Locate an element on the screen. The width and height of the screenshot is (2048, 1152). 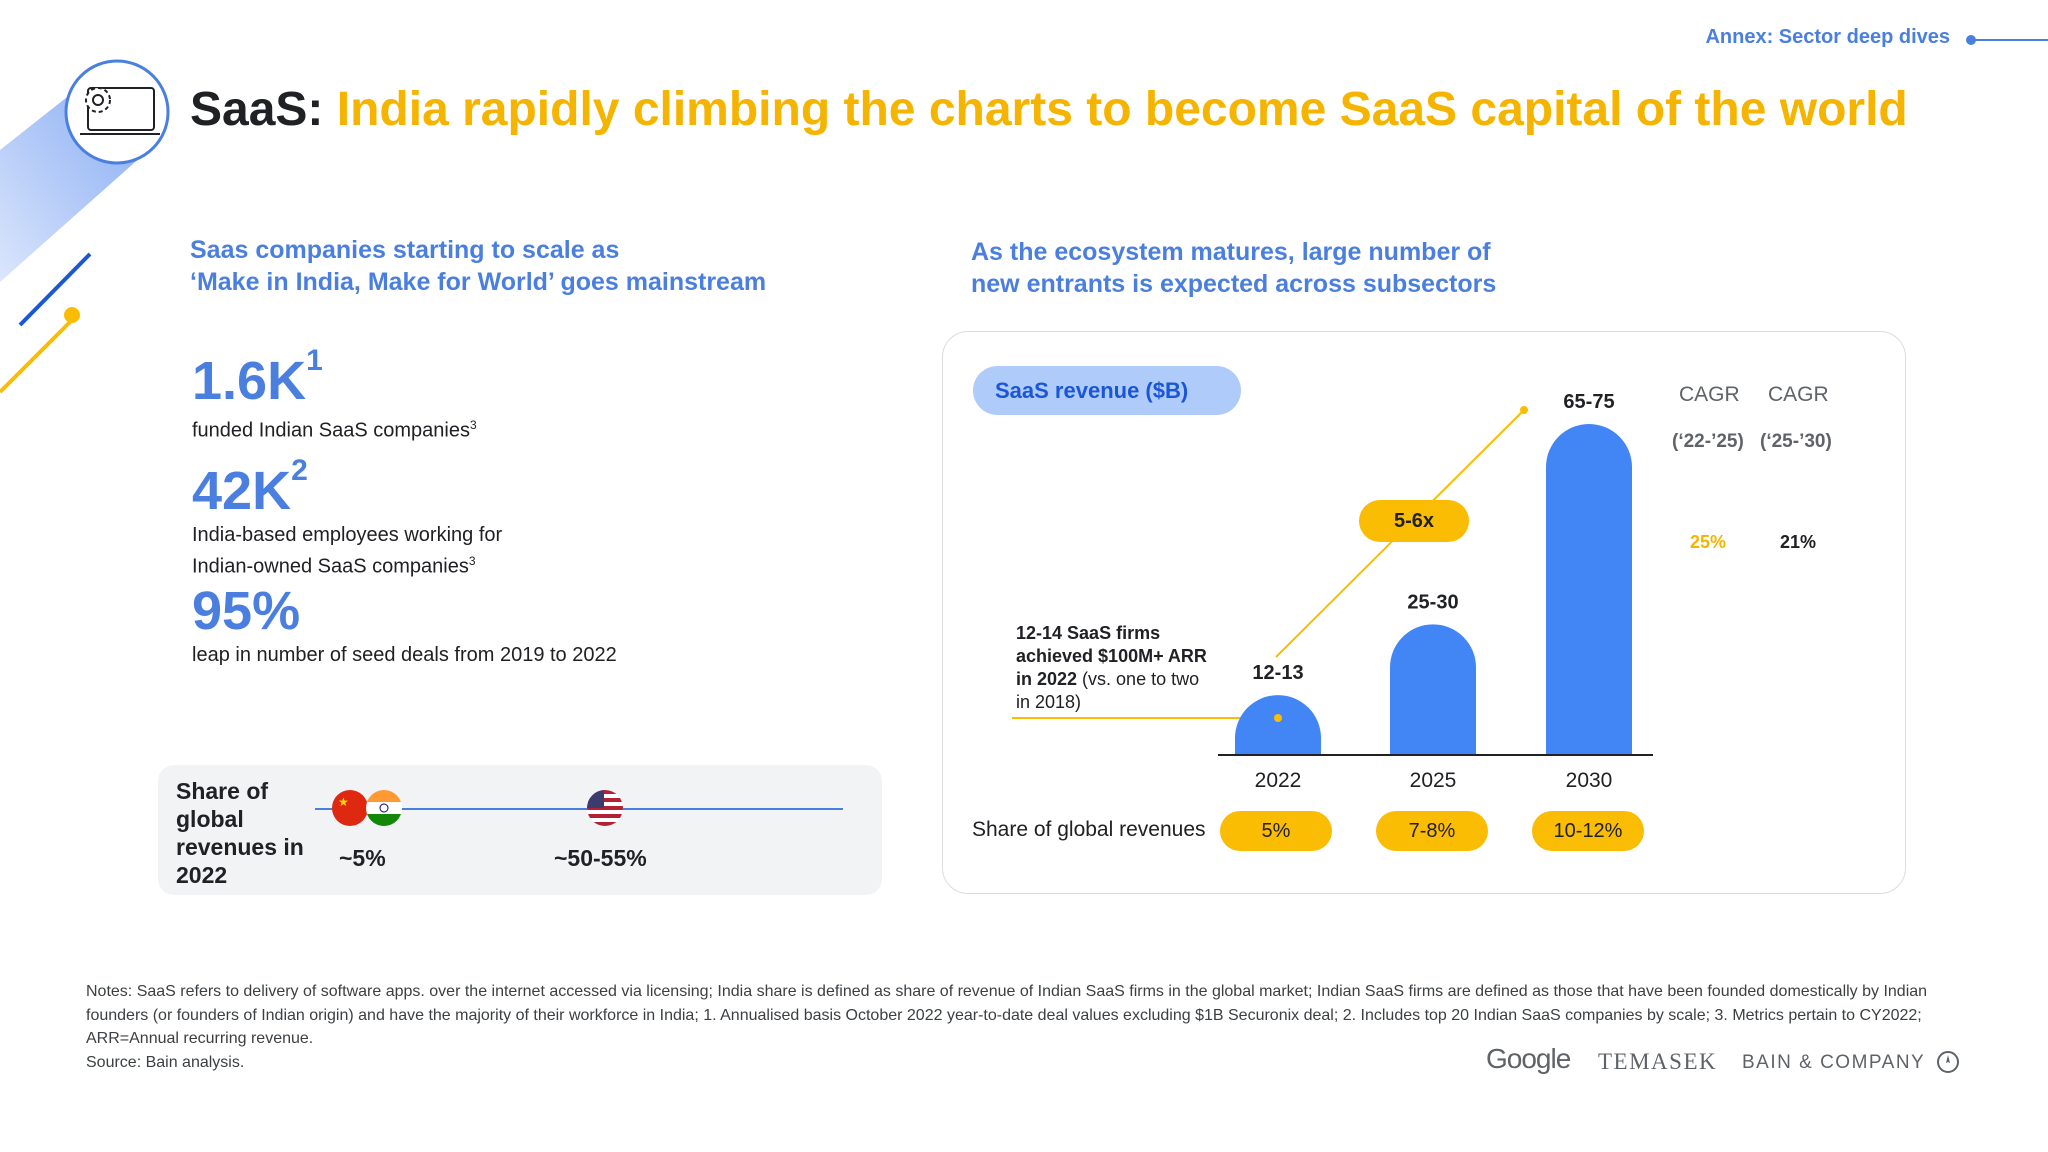
chart-title-pill: SaaS revenue ($B) is located at coordinates (1107, 390).